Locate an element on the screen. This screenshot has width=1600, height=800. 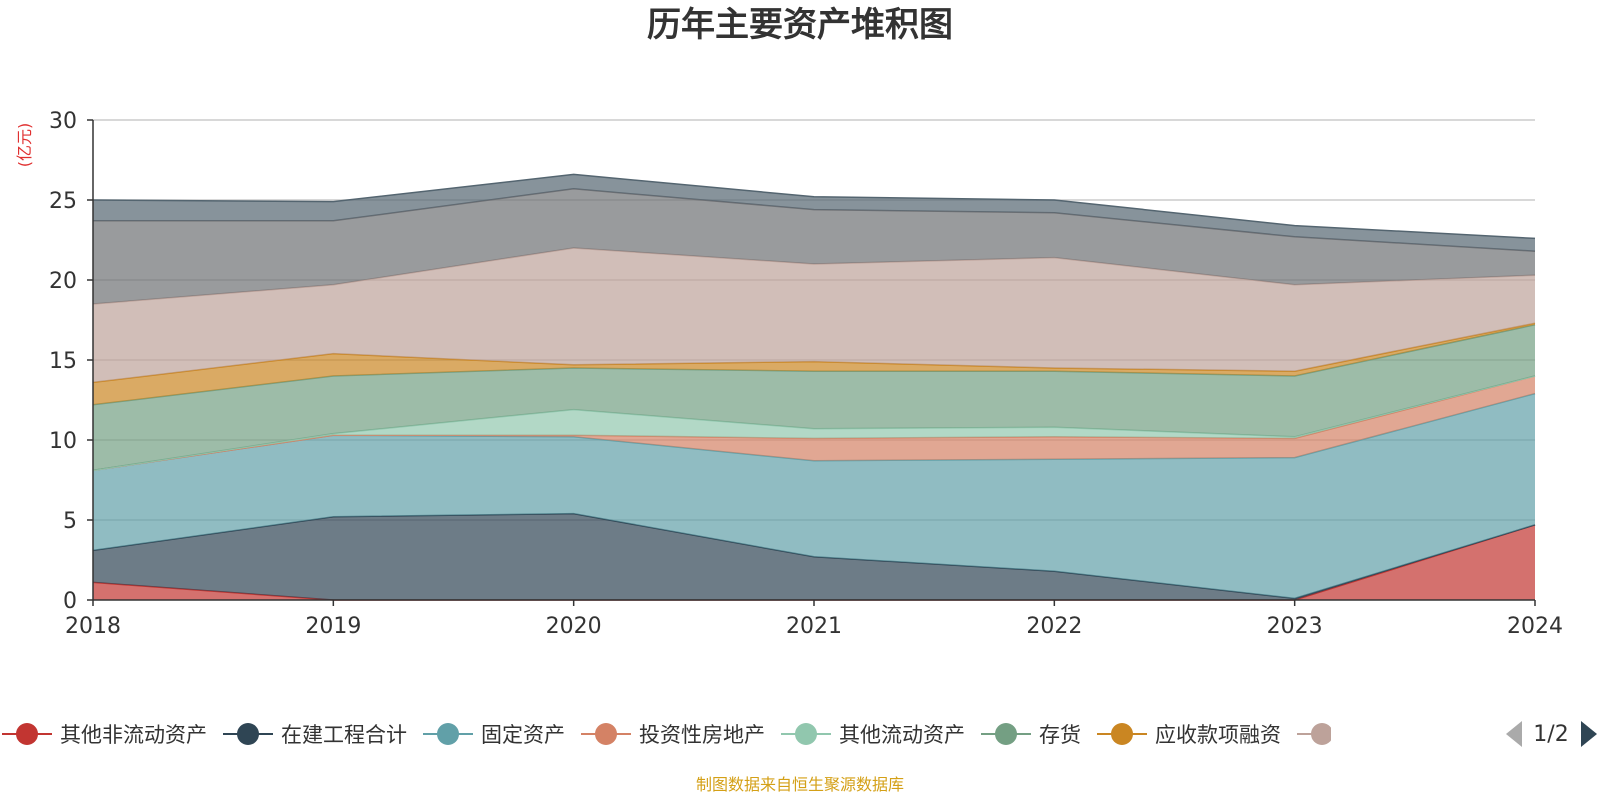
legend: 其他非流动资产 在建工程合计 固定资产 投资性房地产 其他流动资产 存货 应收款项融资 is located at coordinates (674, 735).